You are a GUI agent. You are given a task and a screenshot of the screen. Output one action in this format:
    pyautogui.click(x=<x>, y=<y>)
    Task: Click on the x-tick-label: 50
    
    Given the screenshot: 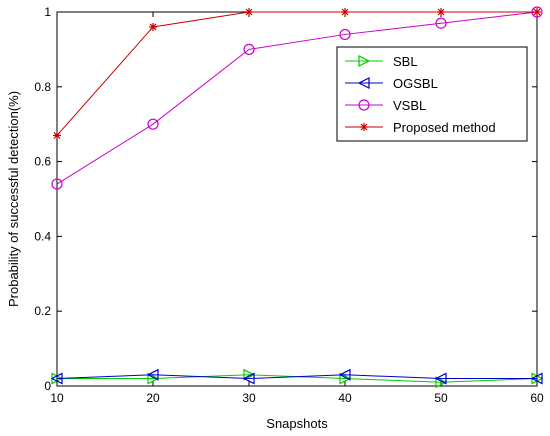 What is the action you would take?
    pyautogui.click(x=441, y=398)
    